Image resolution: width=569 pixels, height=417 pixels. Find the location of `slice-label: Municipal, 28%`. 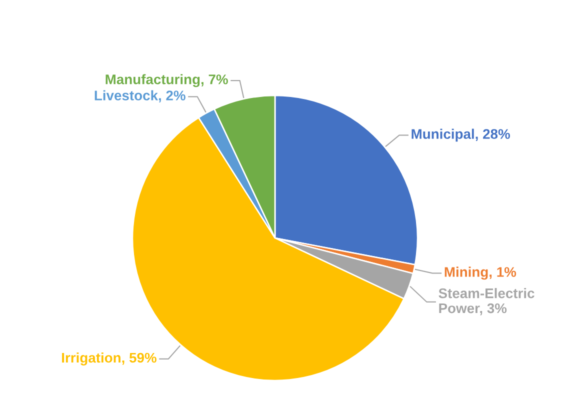

slice-label: Municipal, 28% is located at coordinates (461, 135).